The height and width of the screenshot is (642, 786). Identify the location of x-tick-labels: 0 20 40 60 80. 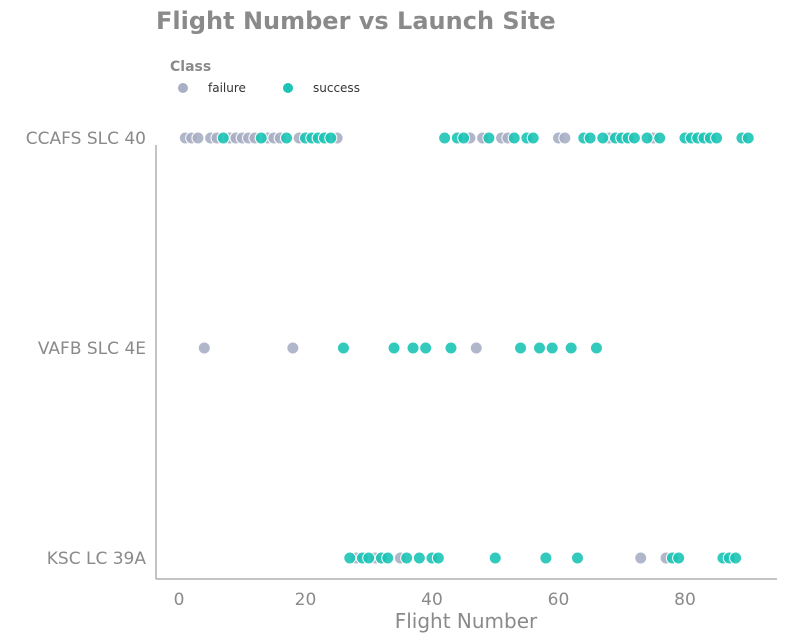
(435, 600).